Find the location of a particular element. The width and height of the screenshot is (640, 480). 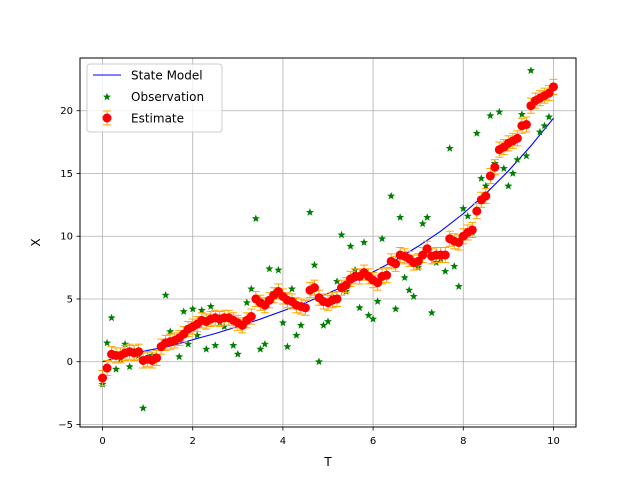

y-tick-label: 20 is located at coordinates (66, 111).